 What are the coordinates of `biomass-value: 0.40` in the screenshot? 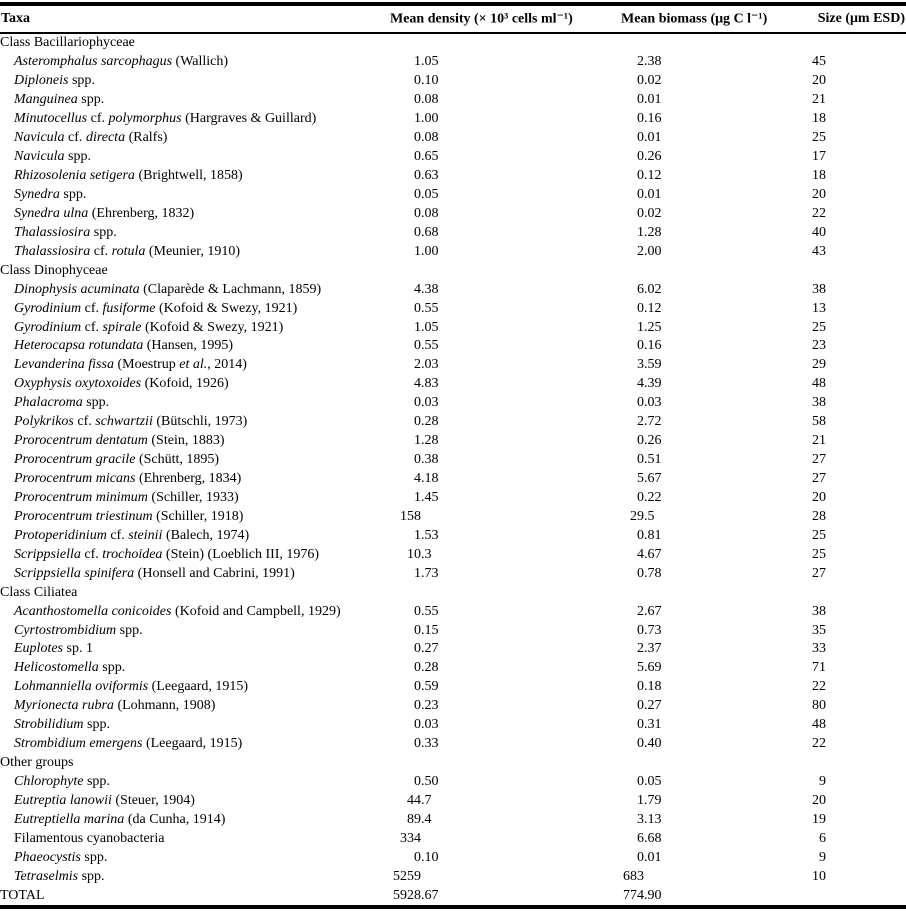 It's located at (649, 744).